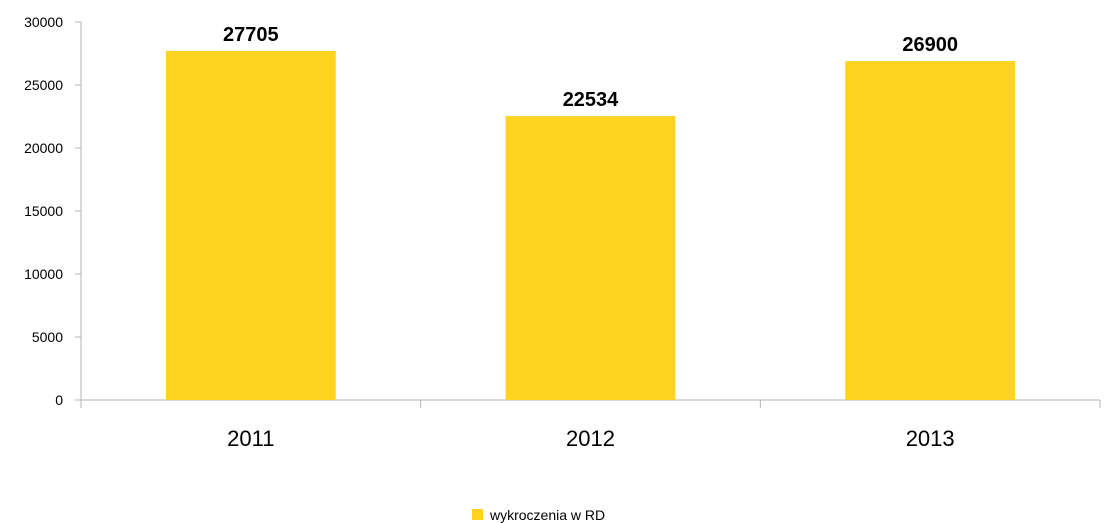 This screenshot has height=523, width=1106. I want to click on y-tick-label: 5000, so click(47, 337).